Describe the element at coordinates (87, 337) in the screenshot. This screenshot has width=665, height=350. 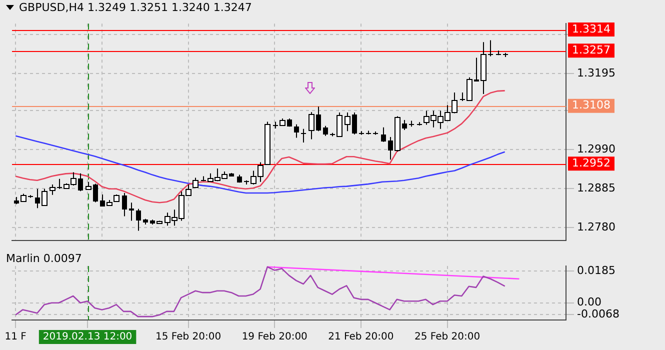
I see `x-tick-label: 2019.02.13 12:00` at that location.